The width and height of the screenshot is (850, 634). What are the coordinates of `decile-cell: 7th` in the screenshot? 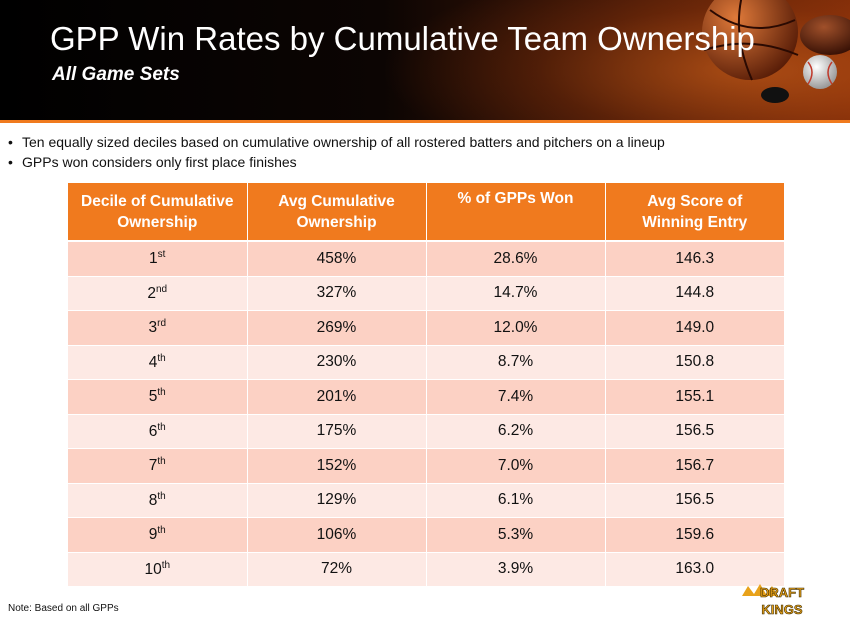 It's located at (158, 466).